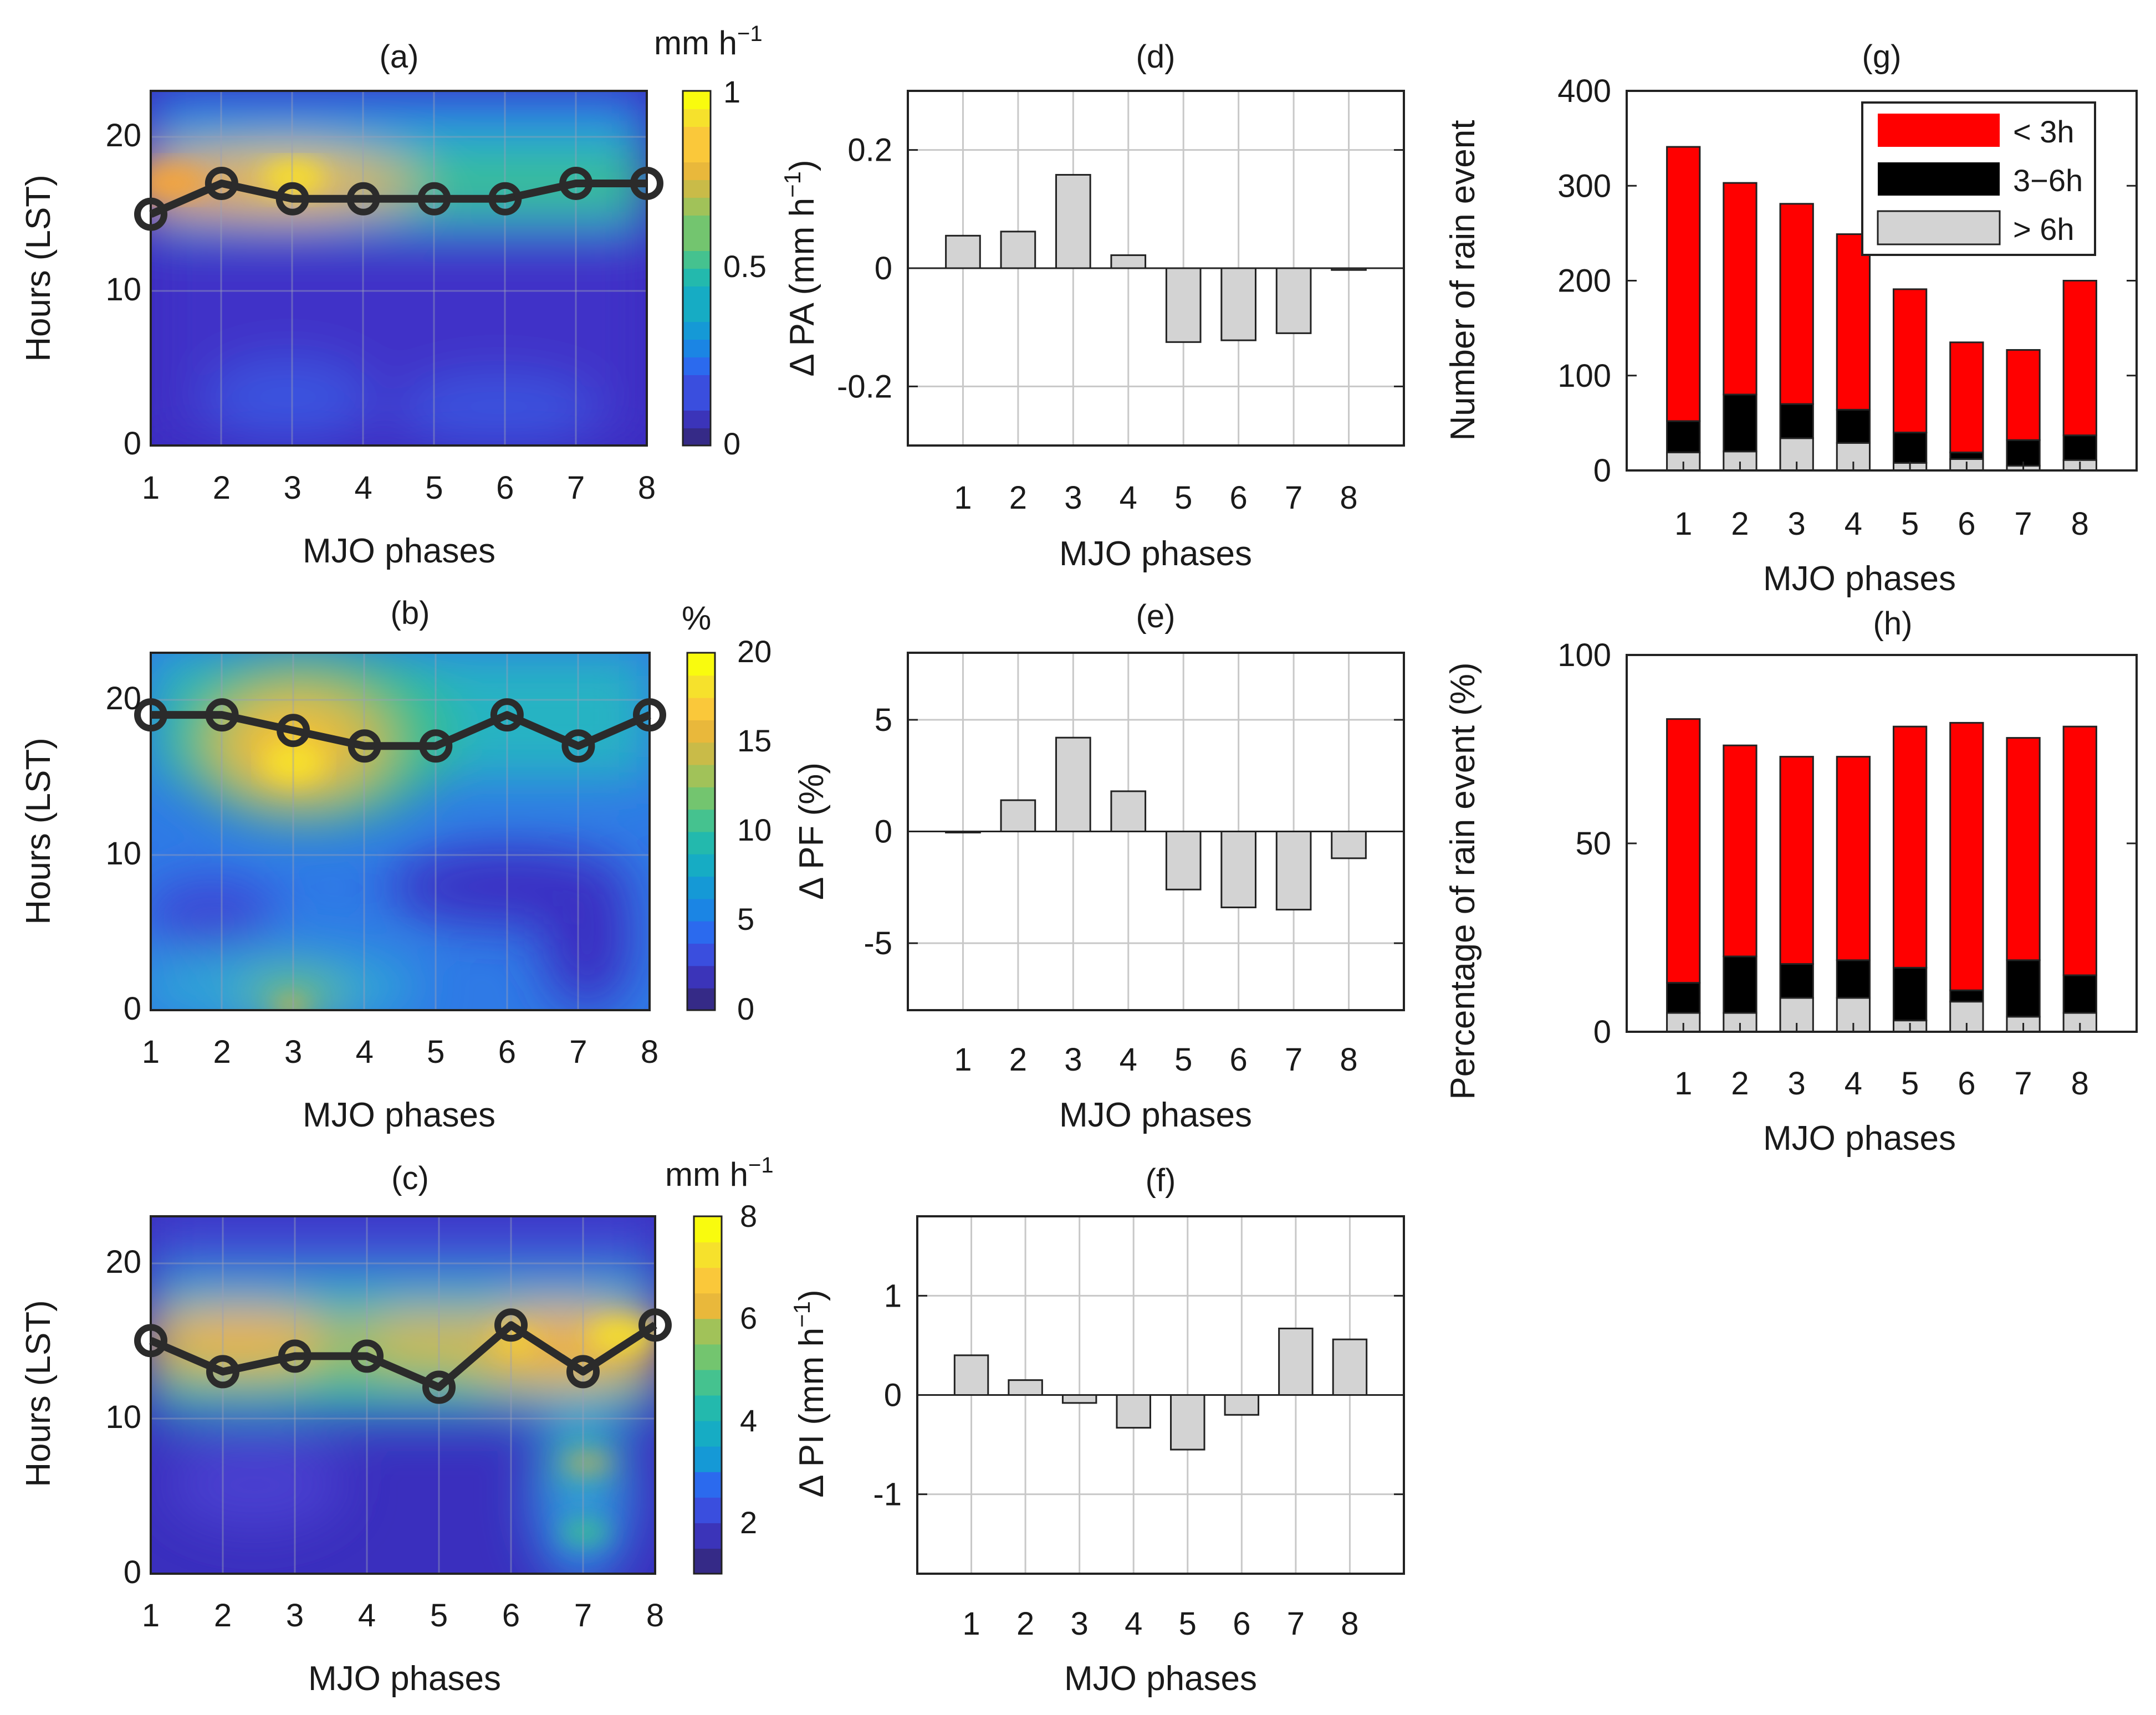  Describe the element at coordinates (1155, 554) in the screenshot. I see `x-axis-label-d: MJO phases` at that location.